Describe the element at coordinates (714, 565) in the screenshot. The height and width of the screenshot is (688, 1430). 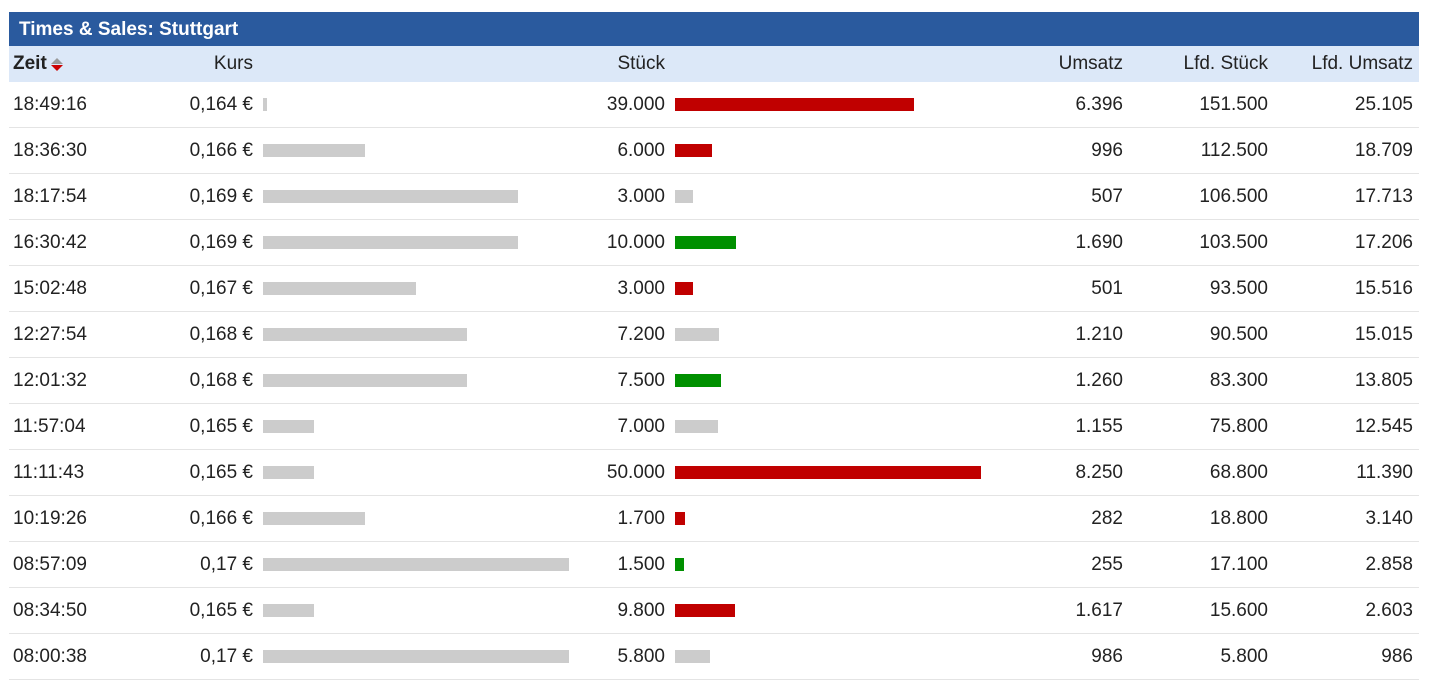
I see `table-row: 08:57:09 0,17 € 1.500 255 17.100 2.858` at that location.